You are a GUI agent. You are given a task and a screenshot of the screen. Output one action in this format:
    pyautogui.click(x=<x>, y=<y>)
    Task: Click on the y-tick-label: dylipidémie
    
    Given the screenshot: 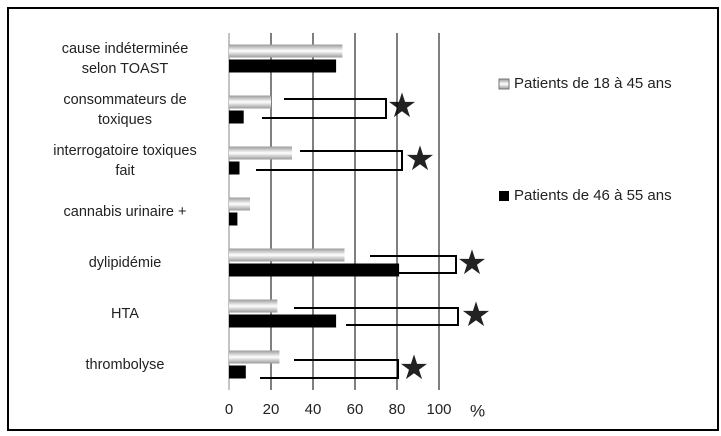 What is the action you would take?
    pyautogui.click(x=125, y=262)
    